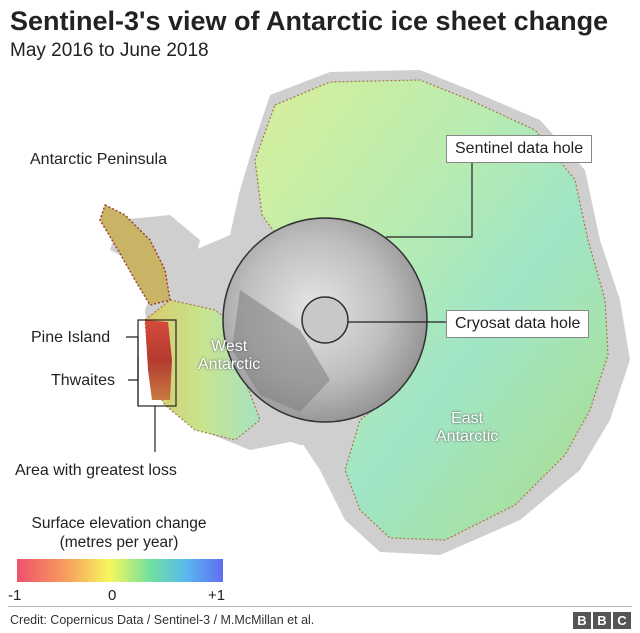  What do you see at coordinates (281, 351) in the screenshot?
I see `west-hole-shading` at bounding box center [281, 351].